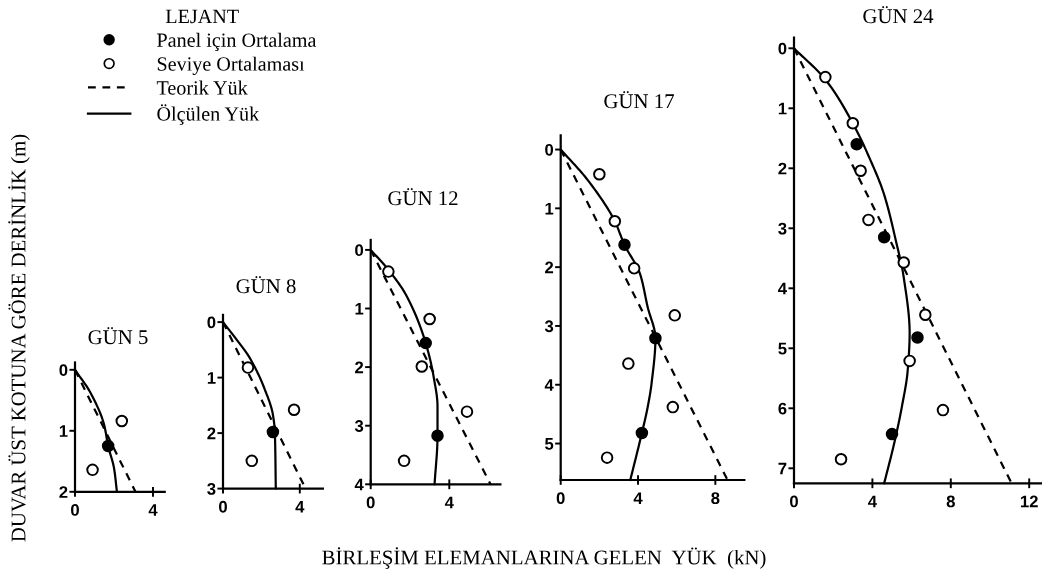 This screenshot has width=1042, height=573. I want to click on chart-title: GÜN 24, so click(898, 15).